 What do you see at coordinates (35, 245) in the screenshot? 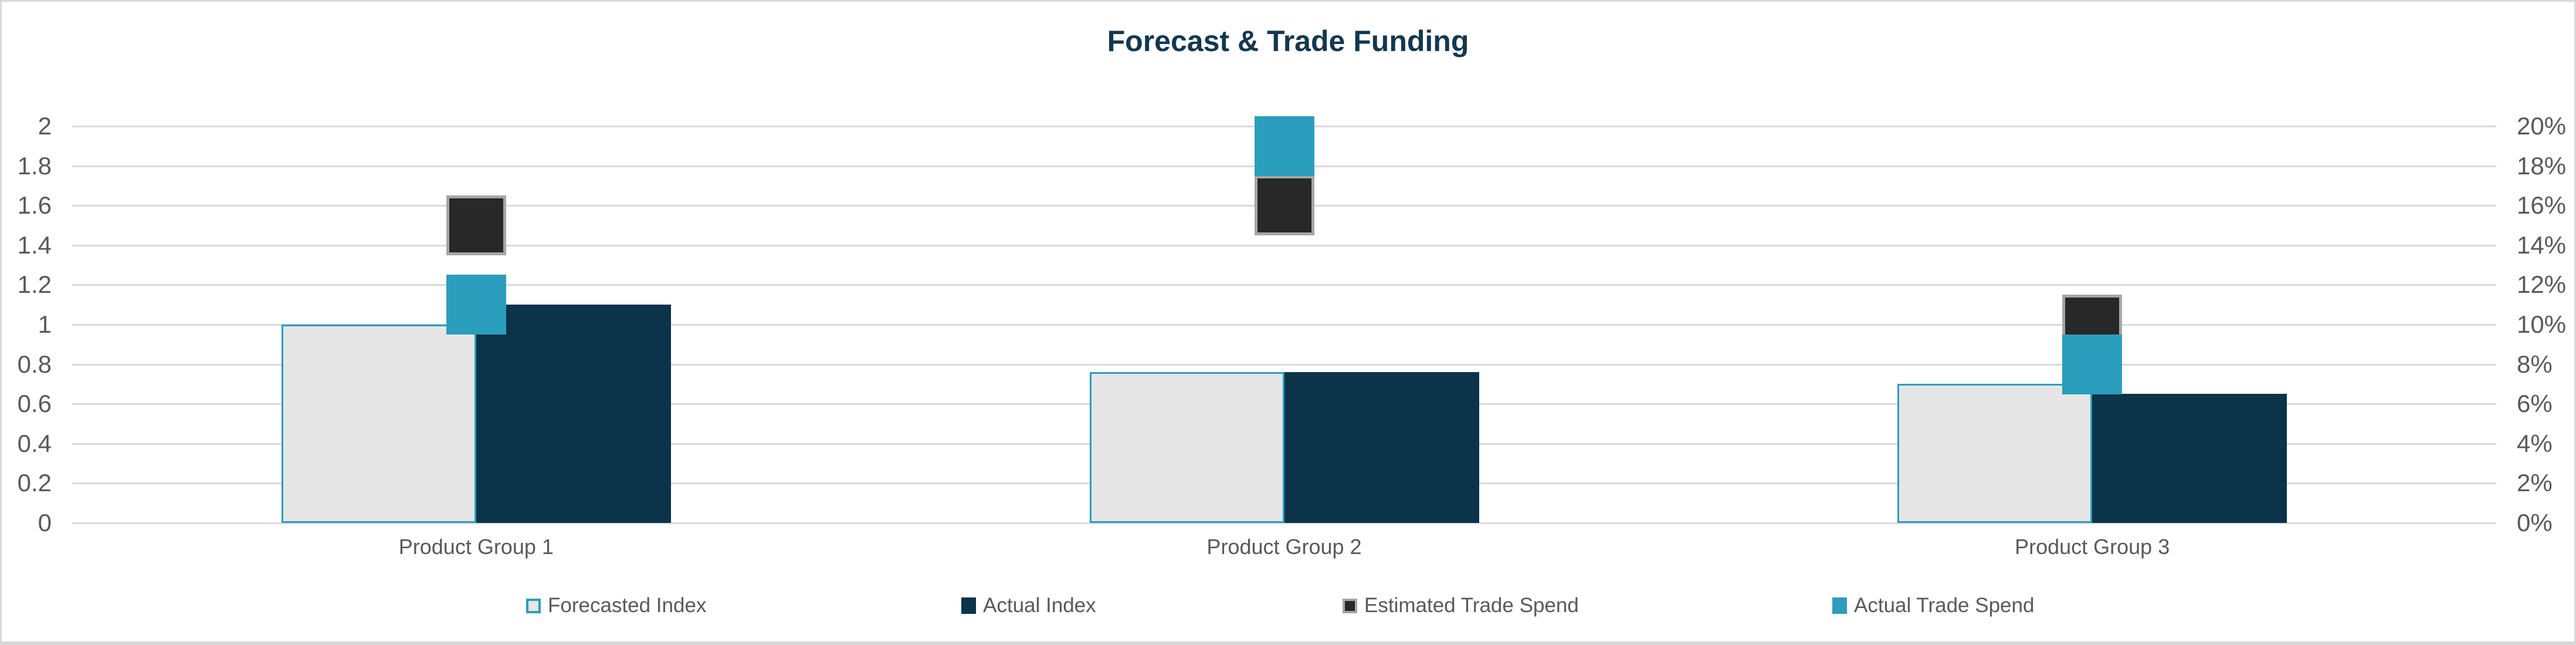
I see `left-axis-tick: 1.4` at bounding box center [35, 245].